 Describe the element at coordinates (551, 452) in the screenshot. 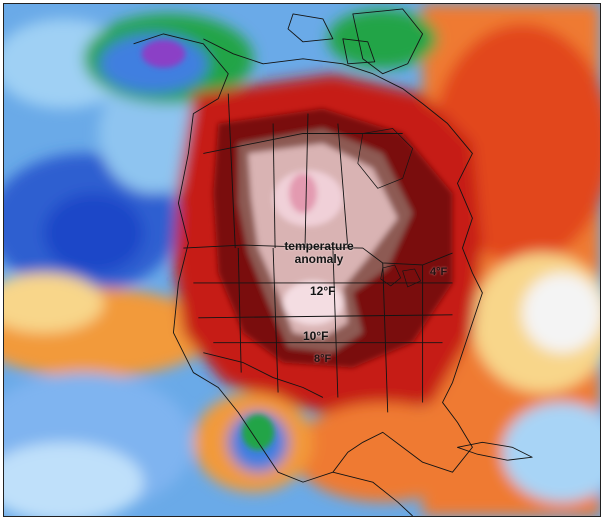

I see `caribbean-cool` at that location.